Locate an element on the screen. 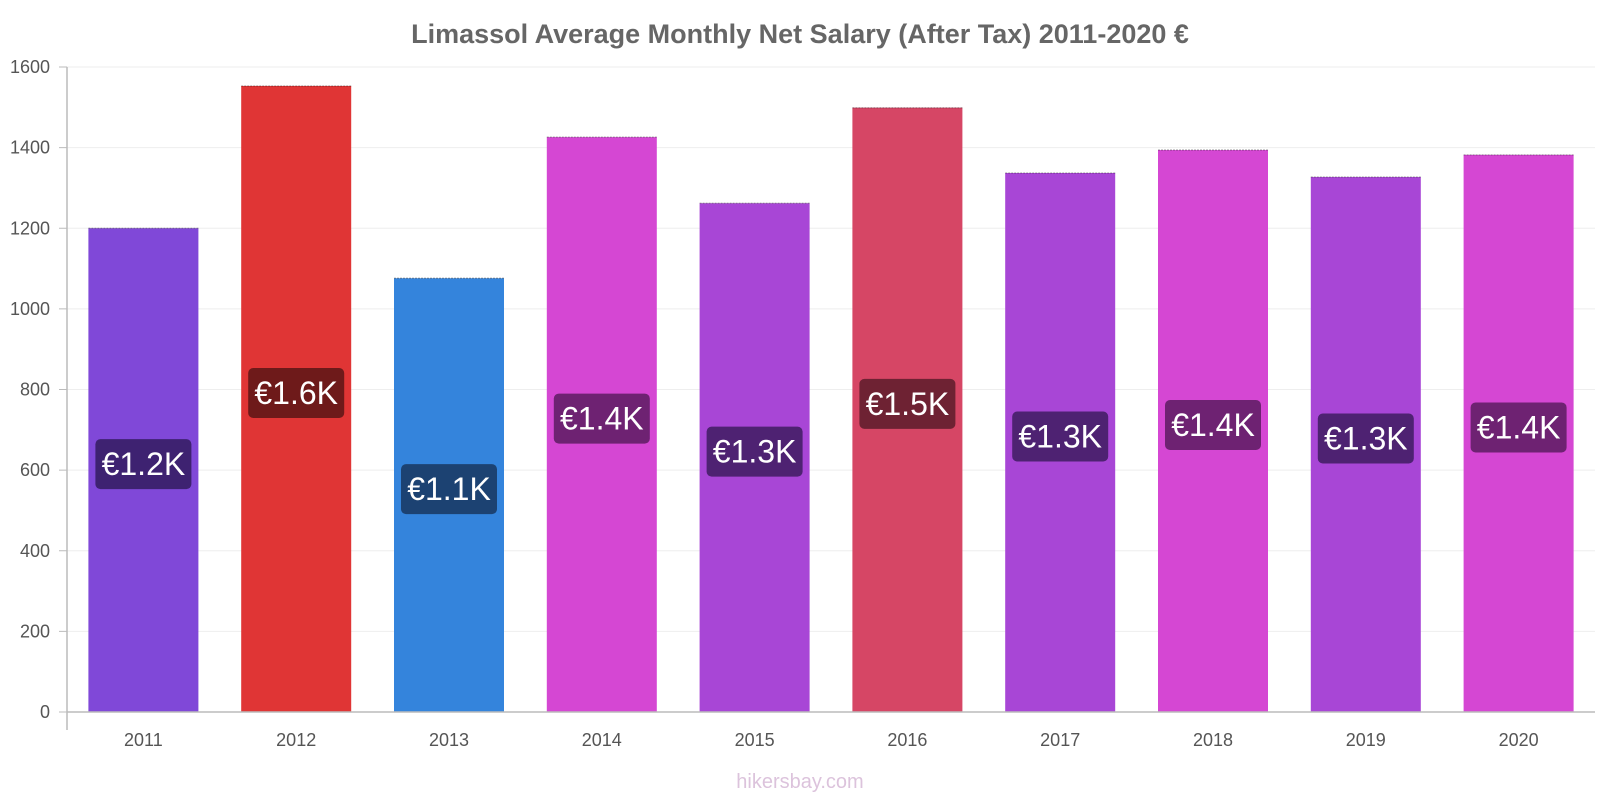 The width and height of the screenshot is (1600, 800). x-tick-label: 2020 is located at coordinates (1519, 740).